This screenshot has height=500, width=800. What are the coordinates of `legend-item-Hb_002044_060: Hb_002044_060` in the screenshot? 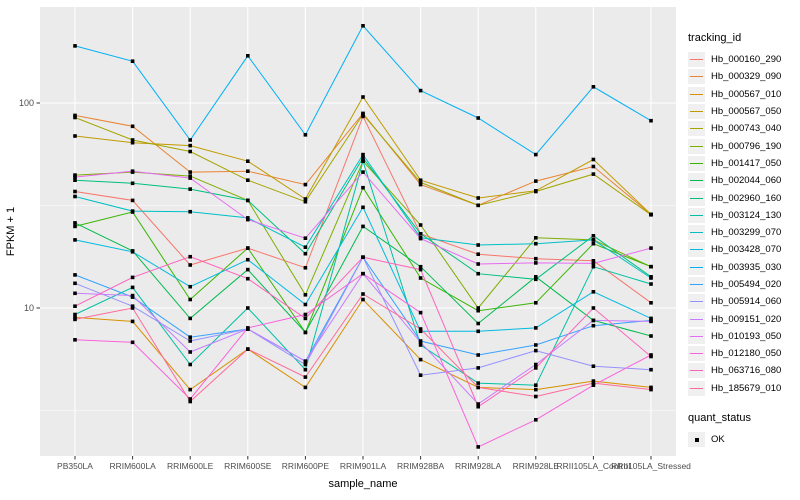 It's located at (743, 180).